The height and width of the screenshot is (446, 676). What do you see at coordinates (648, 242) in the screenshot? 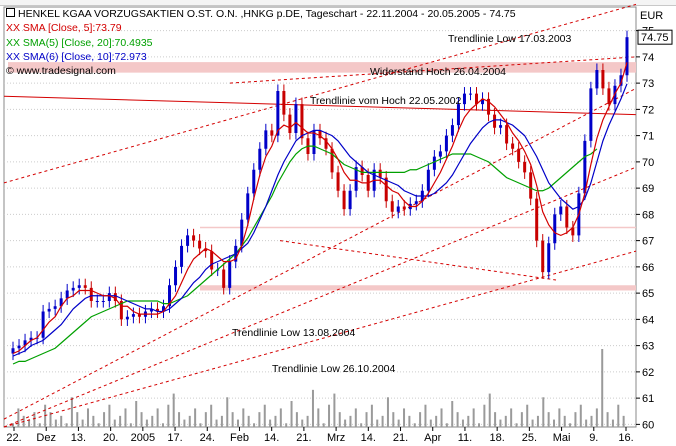
I see `y-tick-label: 67` at bounding box center [648, 242].